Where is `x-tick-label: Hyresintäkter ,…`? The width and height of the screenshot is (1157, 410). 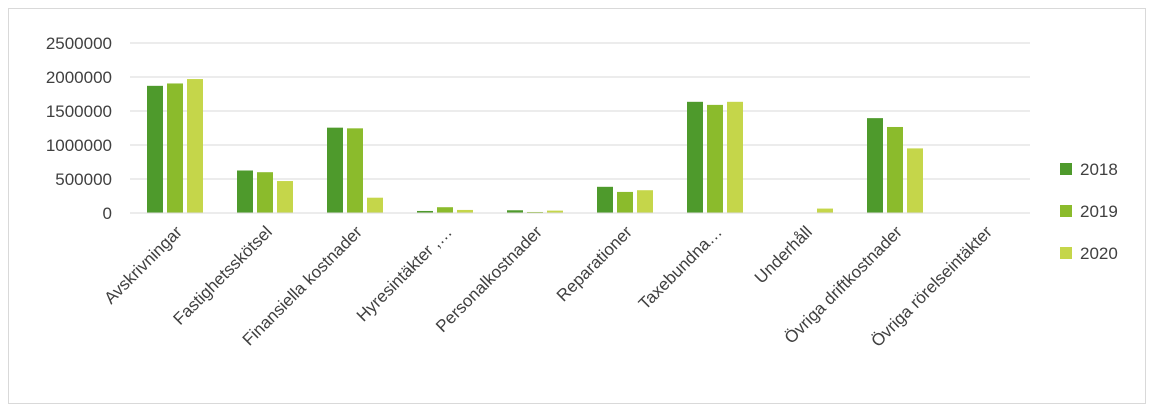
x-tick-label: Hyresintäkter ,… is located at coordinates (404, 273).